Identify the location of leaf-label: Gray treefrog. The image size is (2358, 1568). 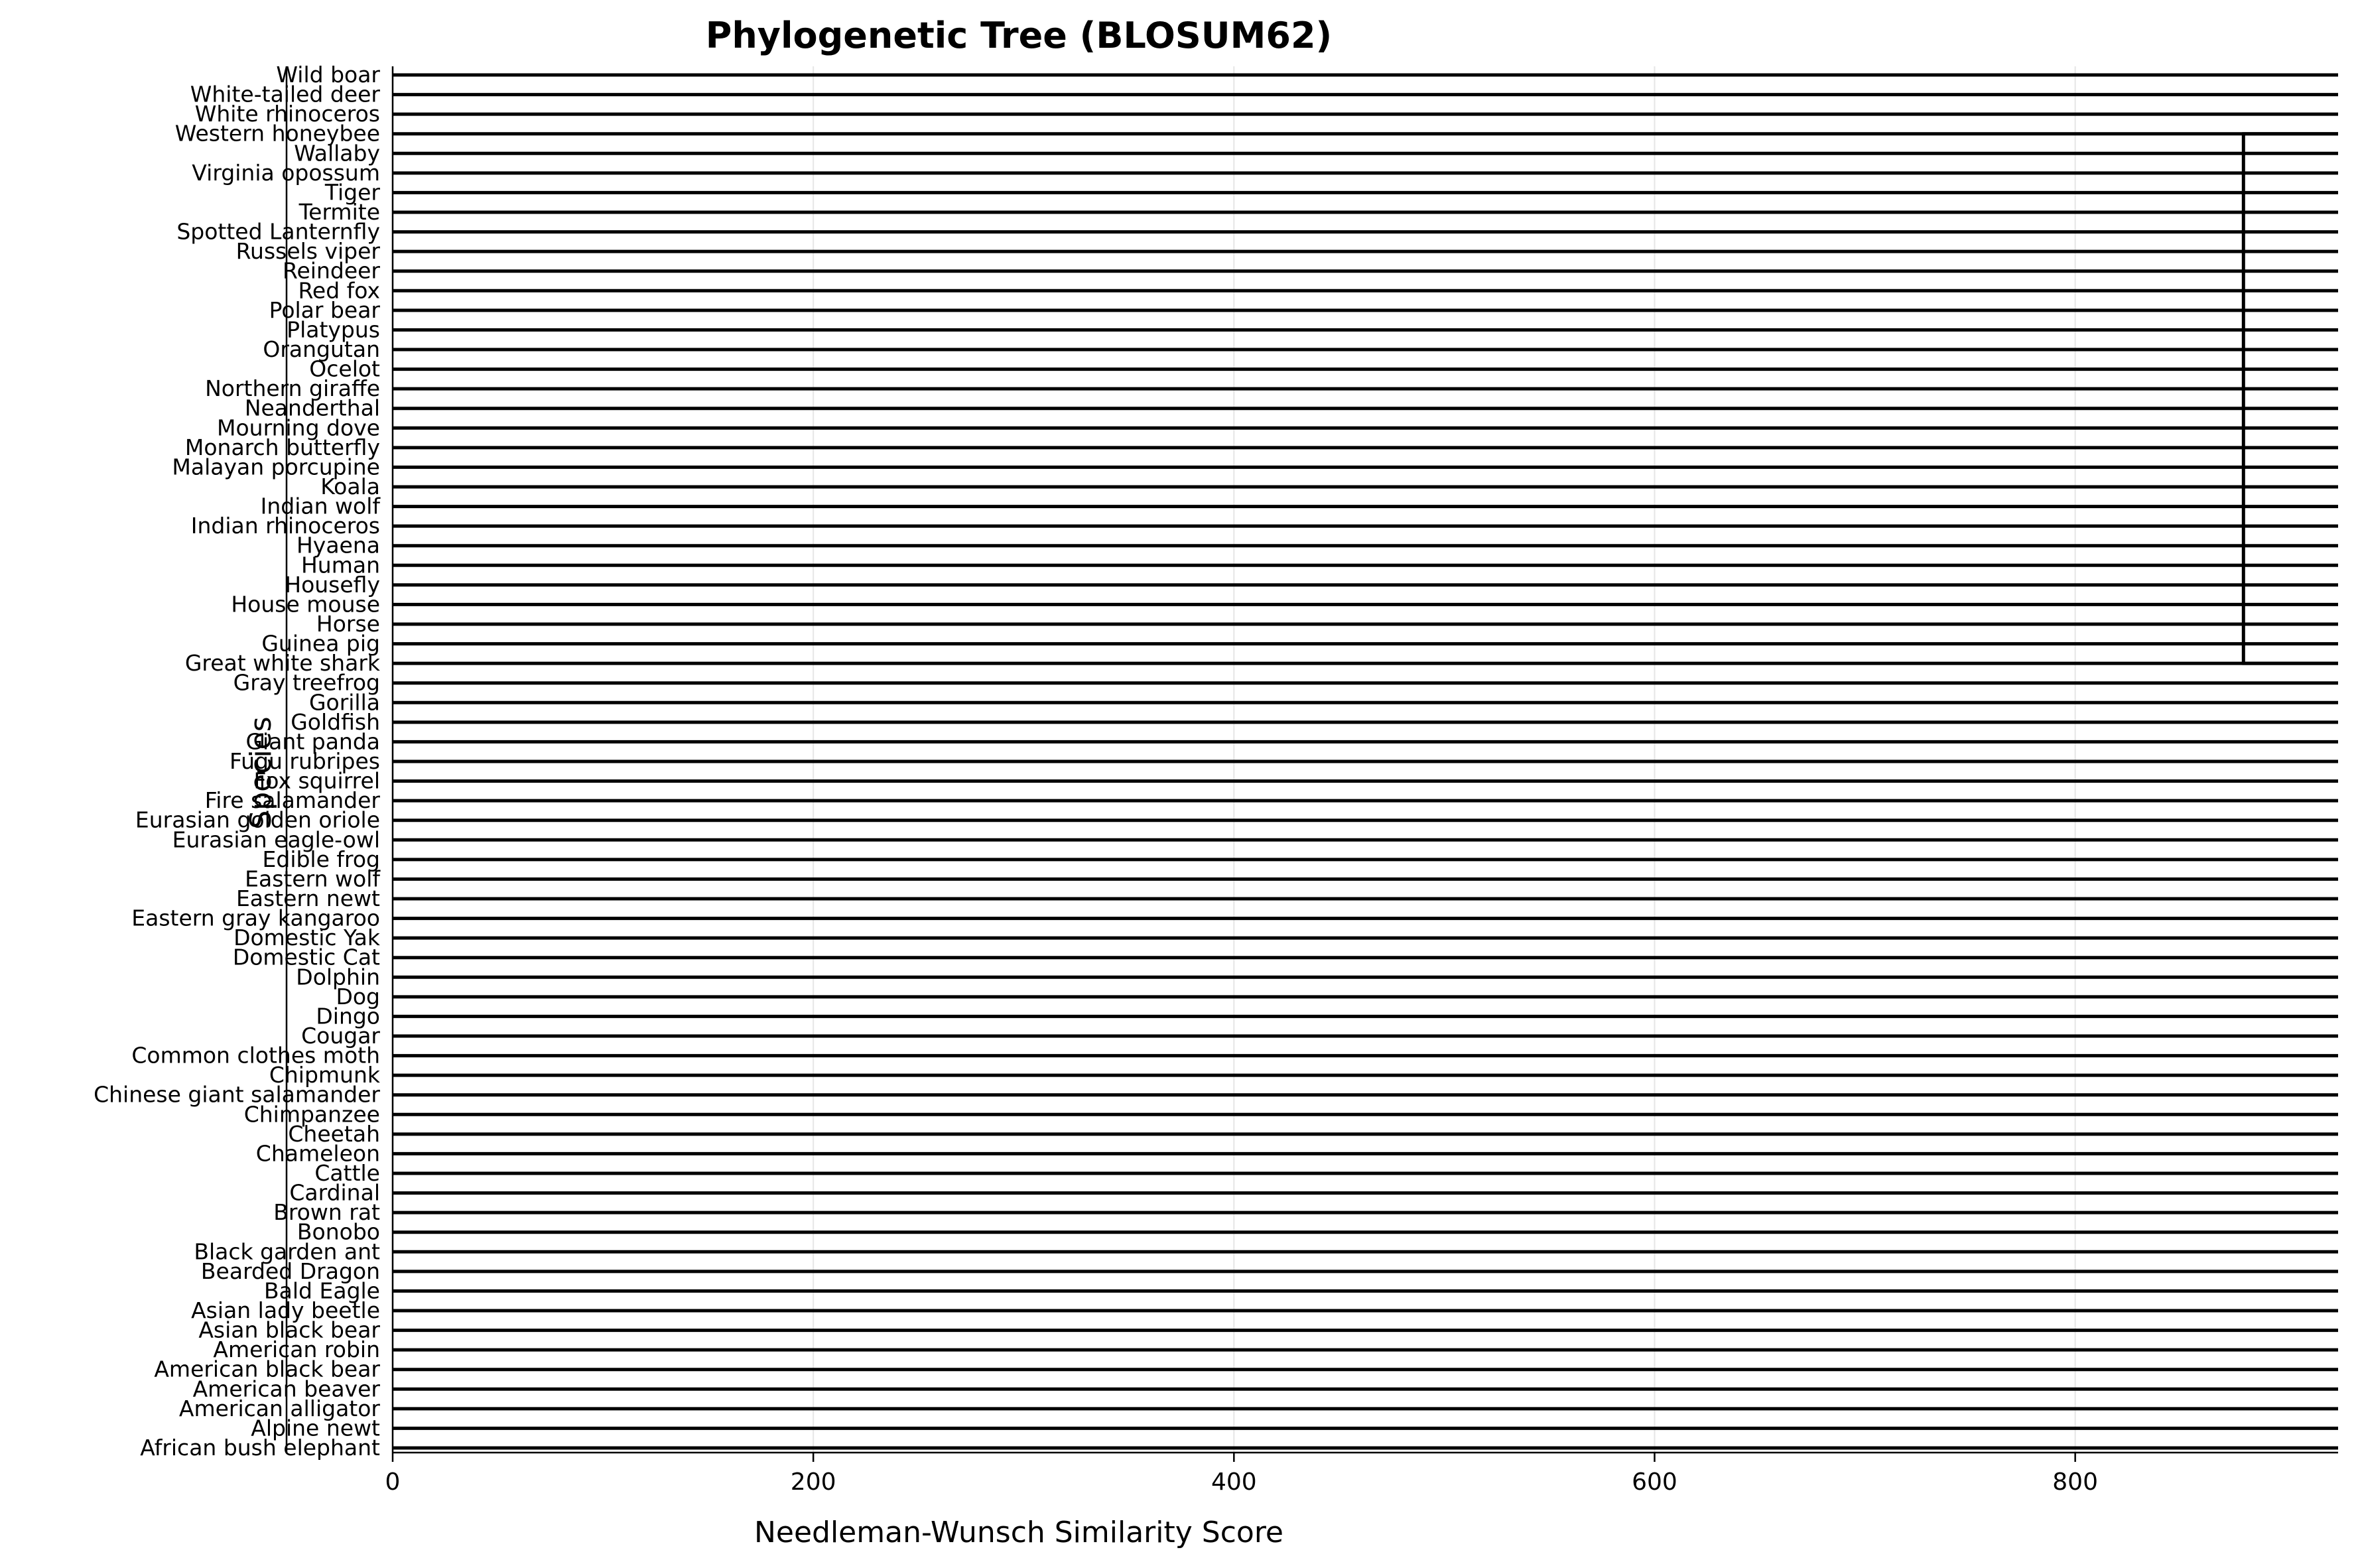
(306, 683).